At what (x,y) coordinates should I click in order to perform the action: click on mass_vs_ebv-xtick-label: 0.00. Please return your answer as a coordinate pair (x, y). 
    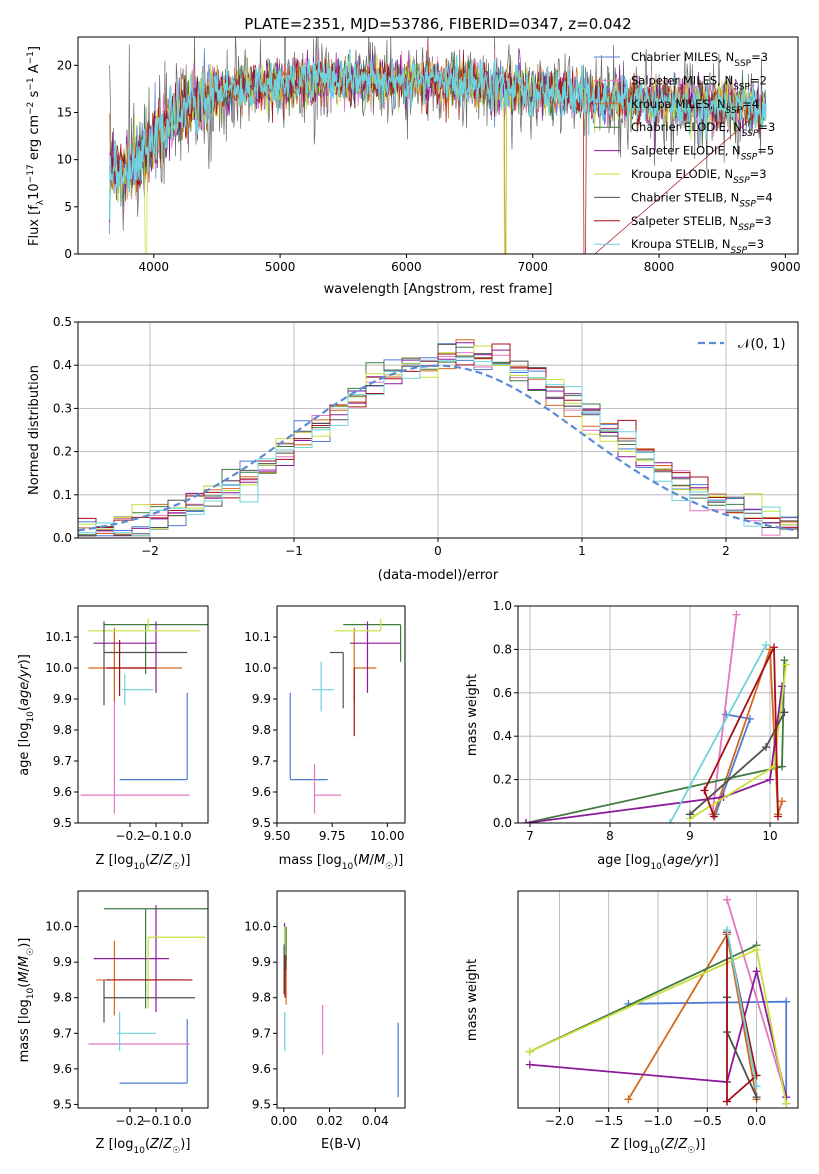
    Looking at the image, I should click on (283, 1121).